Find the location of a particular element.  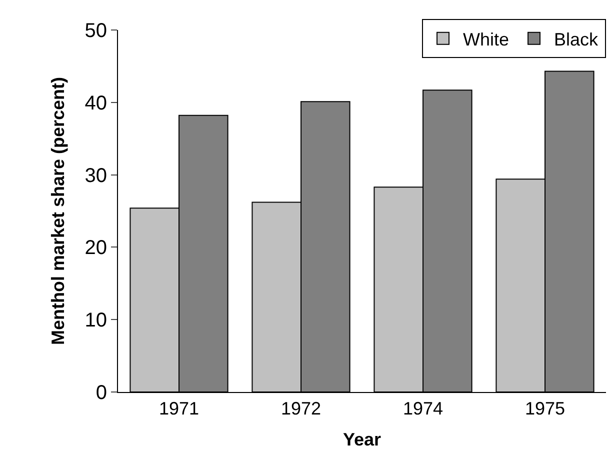

x-tick-label: 1975 is located at coordinates (545, 408).